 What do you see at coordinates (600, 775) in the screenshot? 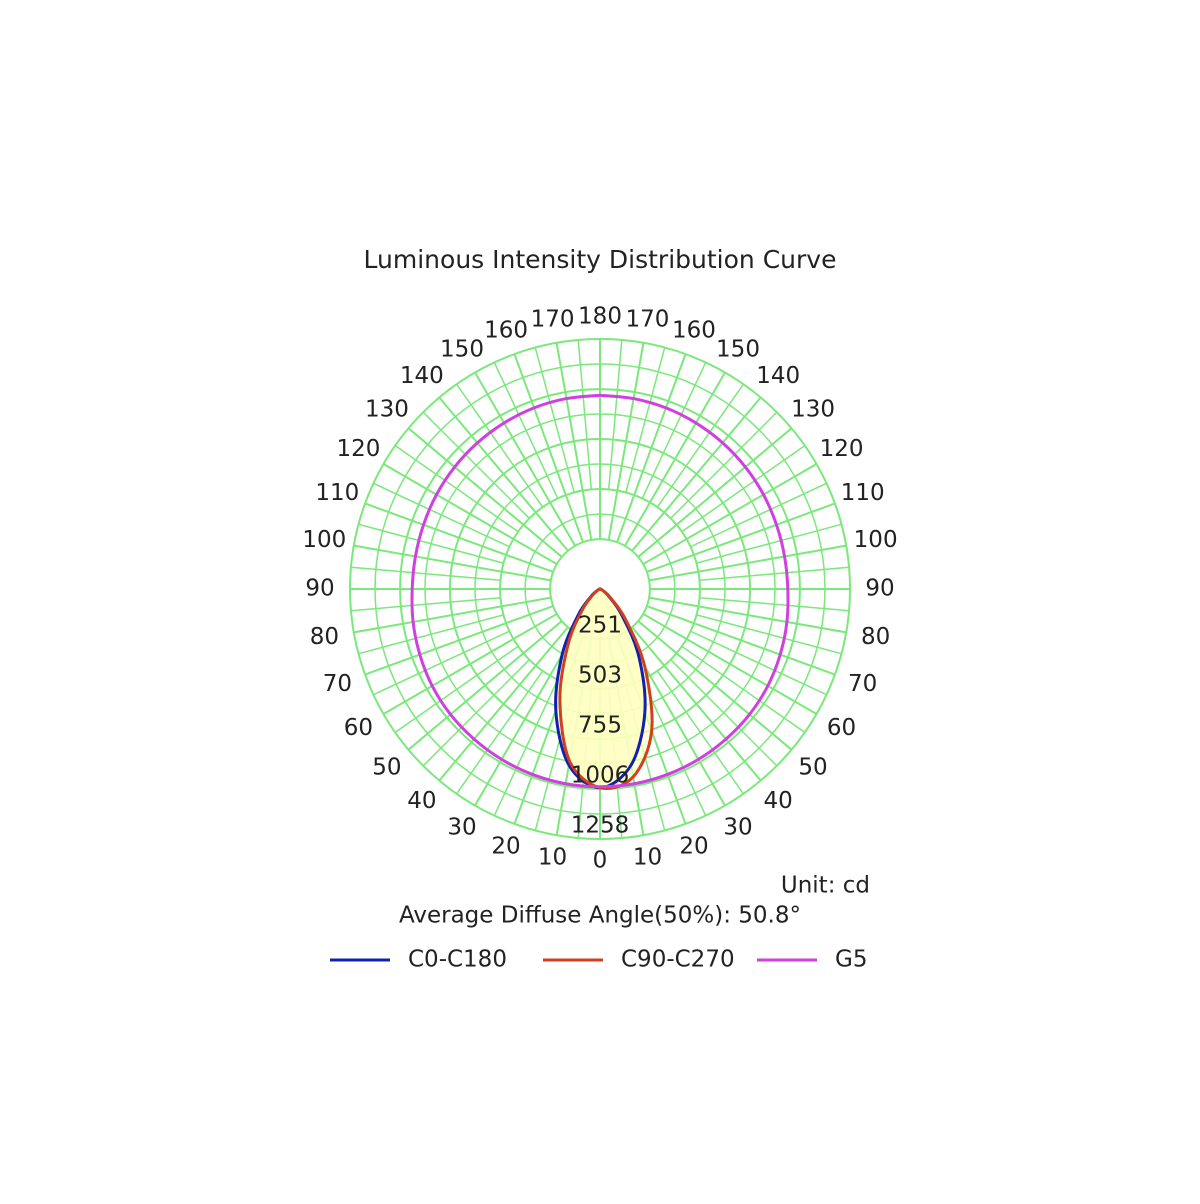
I see `radial-label: 1006` at bounding box center [600, 775].